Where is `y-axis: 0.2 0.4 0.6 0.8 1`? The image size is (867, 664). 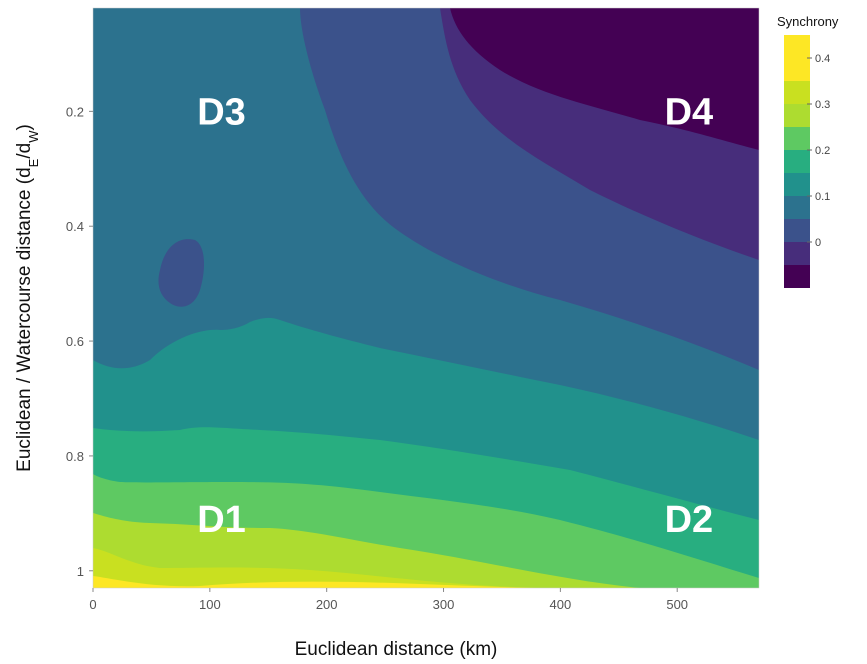 y-axis: 0.2 0.4 0.6 0.8 1 is located at coordinates (79, 341).